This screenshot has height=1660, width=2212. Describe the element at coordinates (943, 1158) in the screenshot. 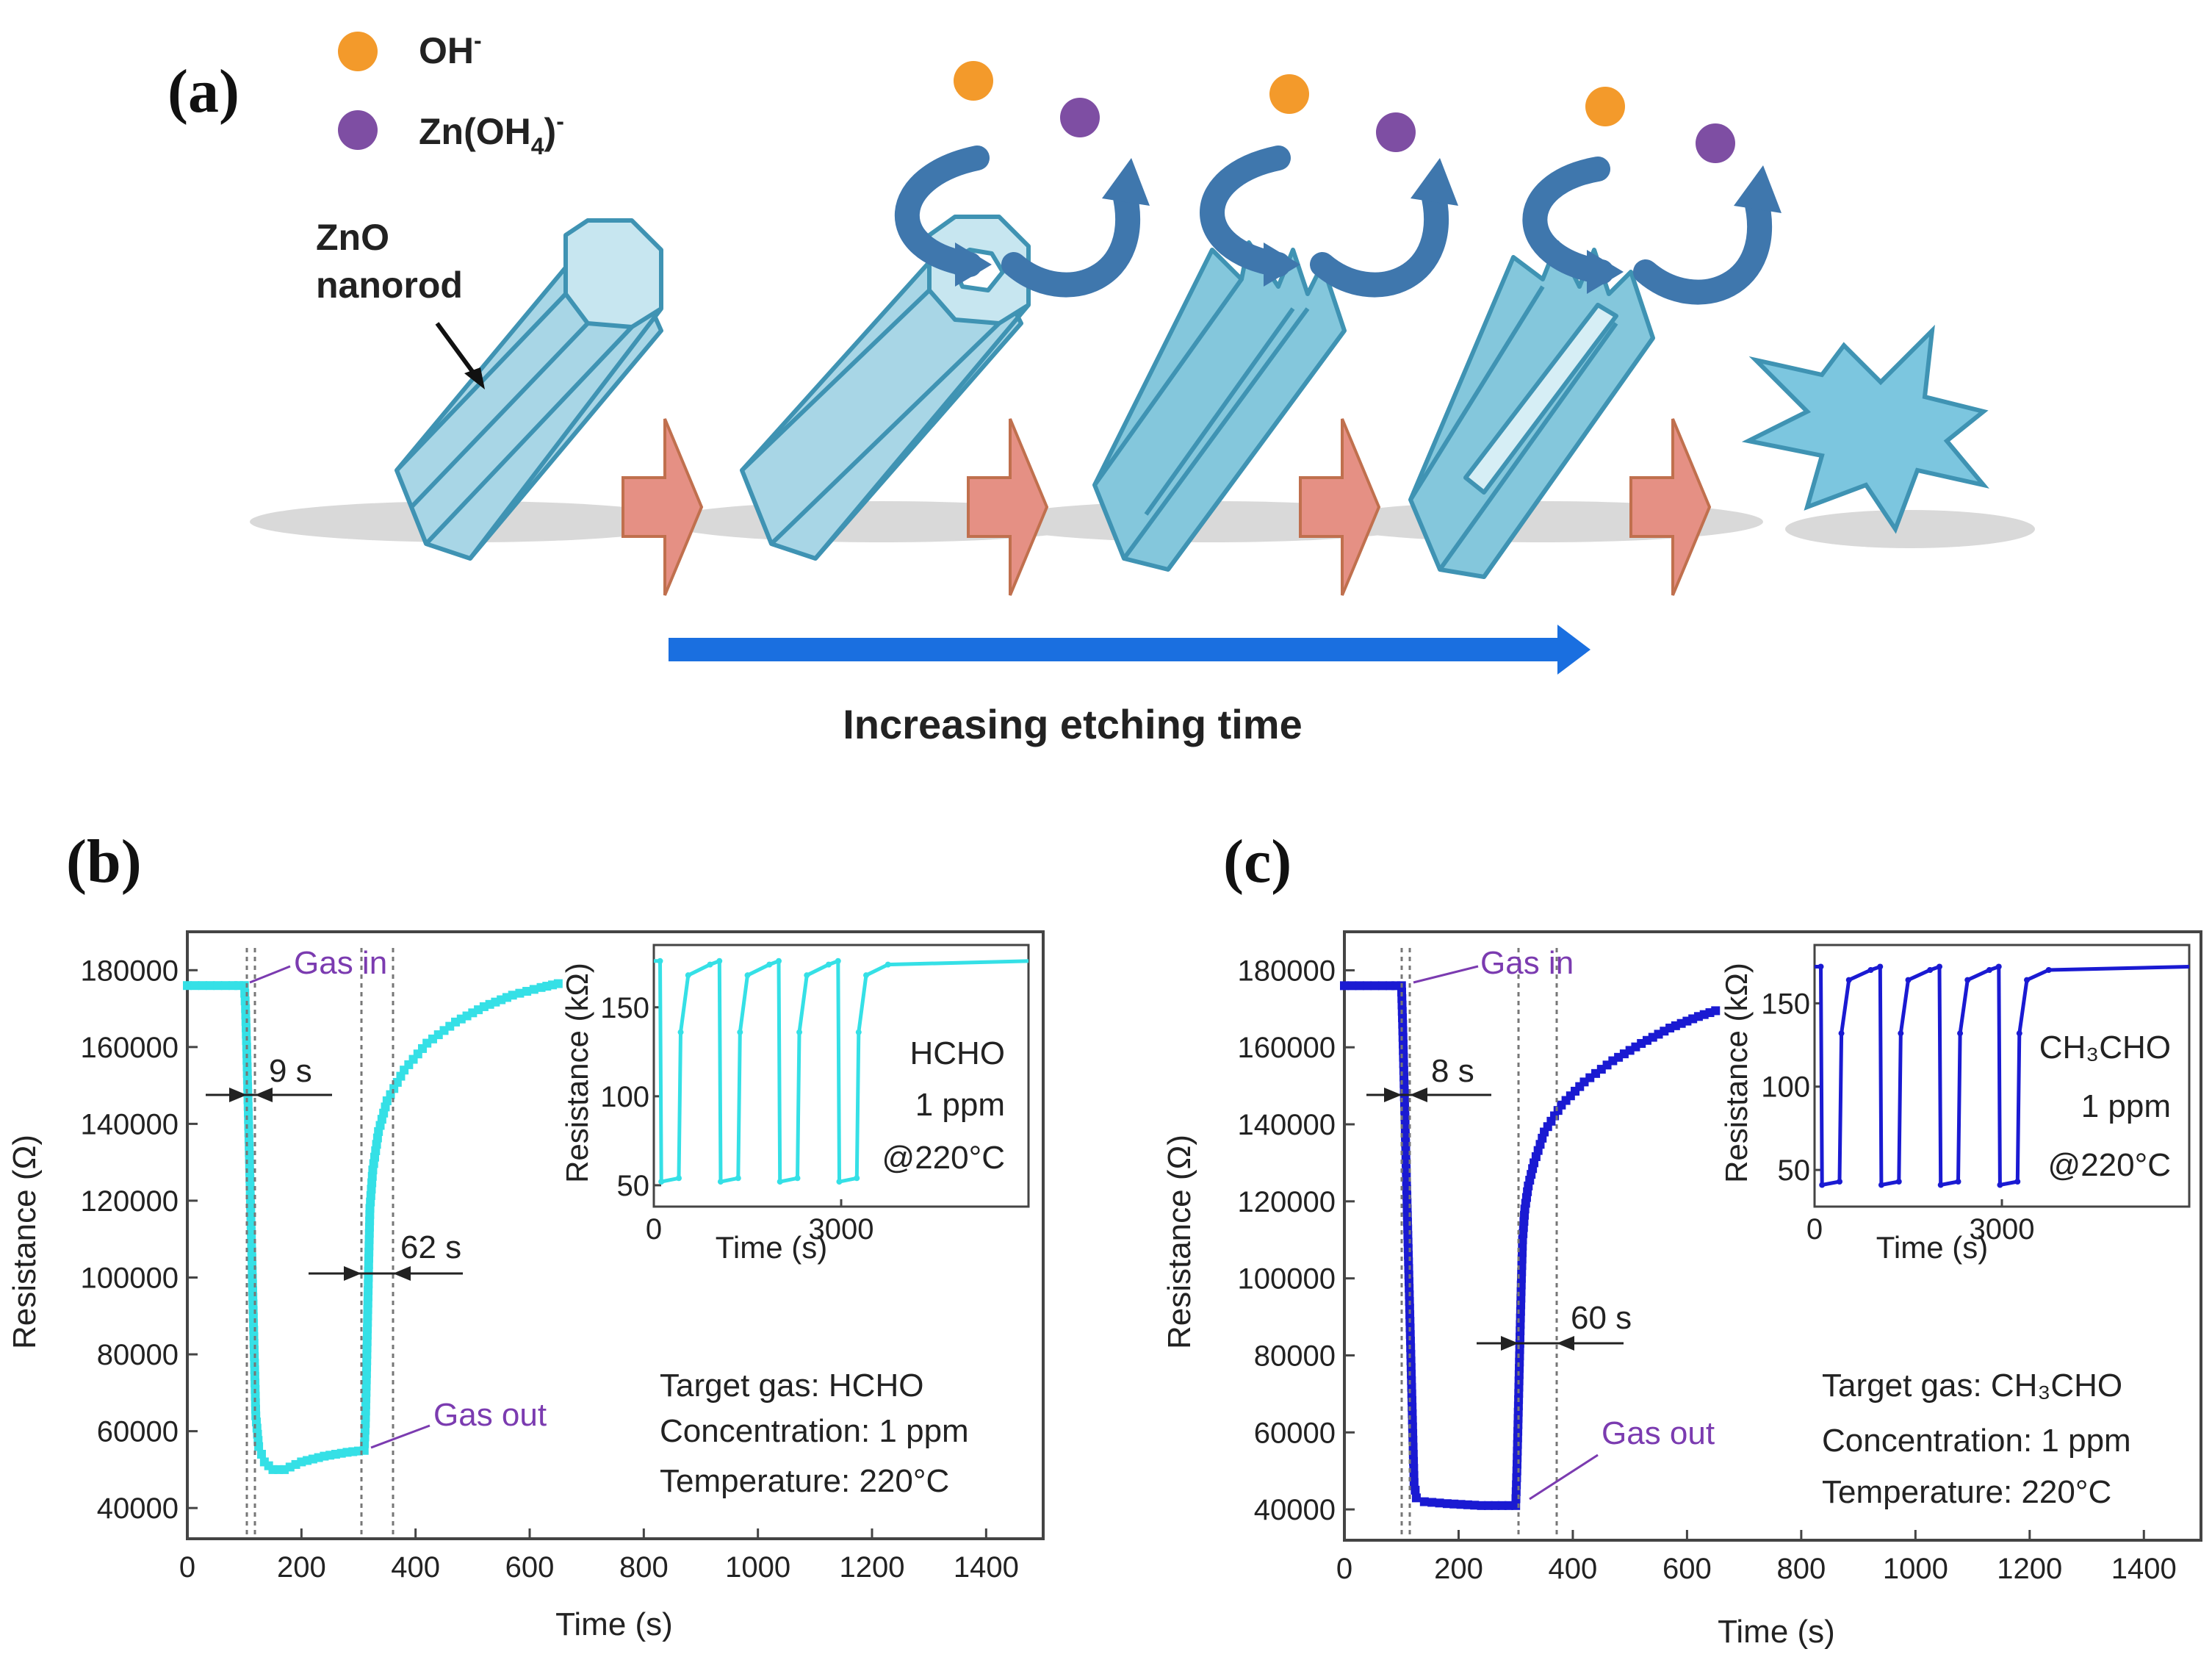

I see `inset-temp-label: @220°C` at that location.